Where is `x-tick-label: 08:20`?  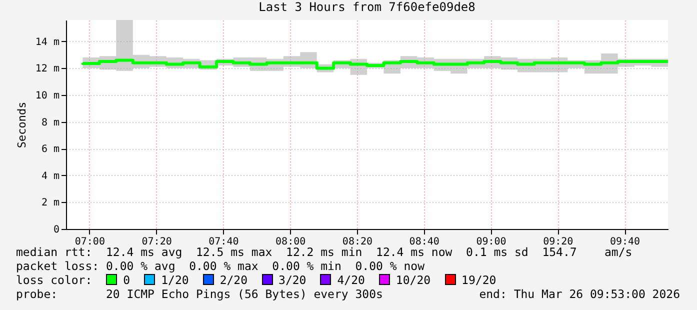 x-tick-label: 08:20 is located at coordinates (357, 242).